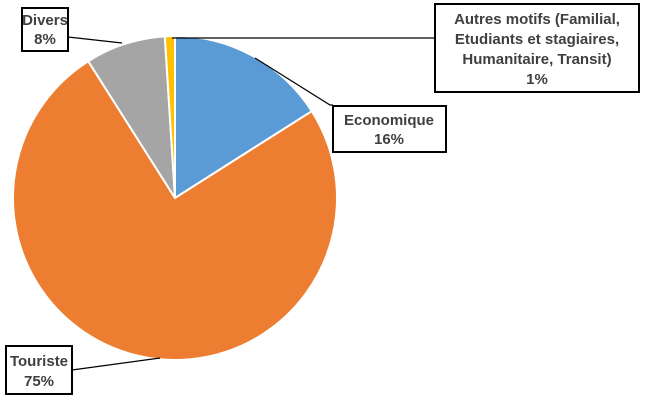 The height and width of the screenshot is (408, 645). I want to click on callout-economique-label: Economique, so click(389, 120).